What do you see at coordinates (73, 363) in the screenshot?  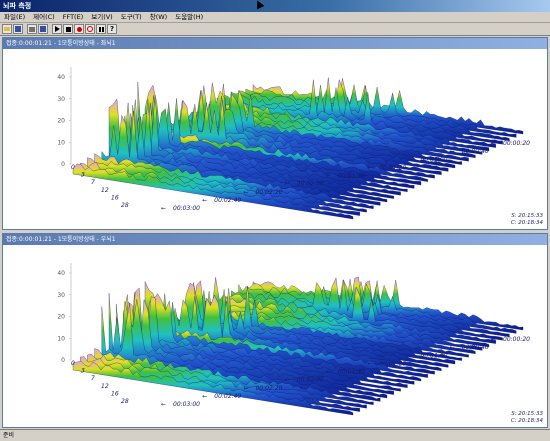 I see `depth-tick-label: 0` at bounding box center [73, 363].